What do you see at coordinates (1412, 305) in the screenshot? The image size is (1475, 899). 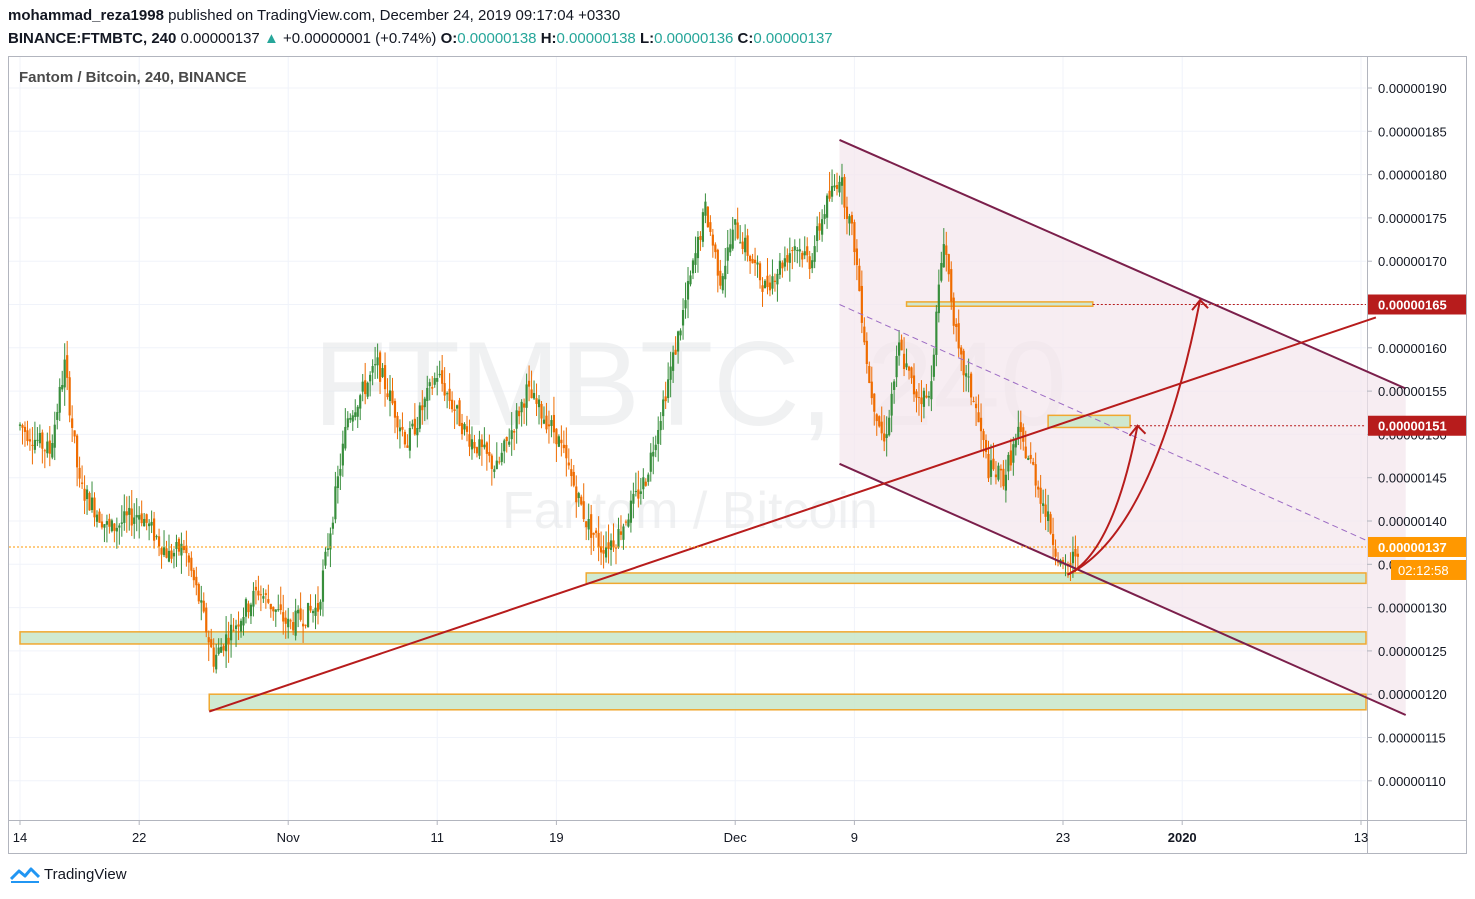 I see `price-badge-label: 0.00000165` at bounding box center [1412, 305].